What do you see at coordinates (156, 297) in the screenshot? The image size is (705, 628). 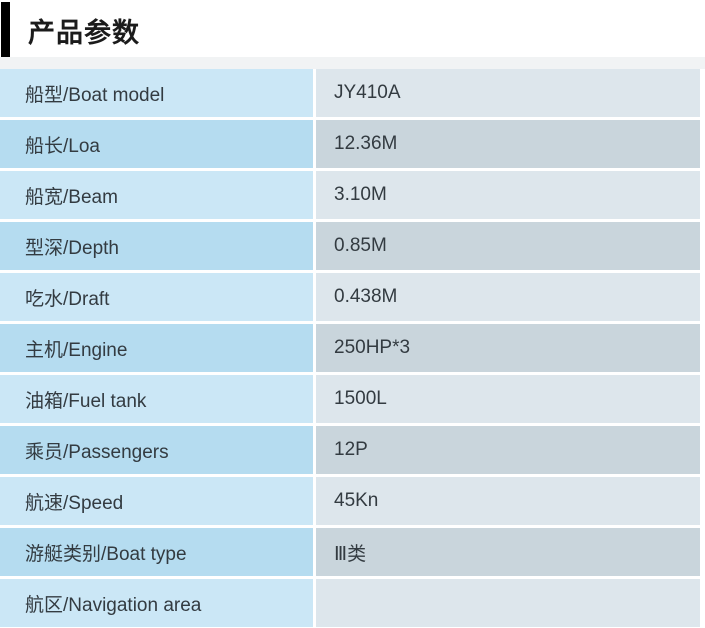 I see `spec-label-cell: 吃水/Draft` at bounding box center [156, 297].